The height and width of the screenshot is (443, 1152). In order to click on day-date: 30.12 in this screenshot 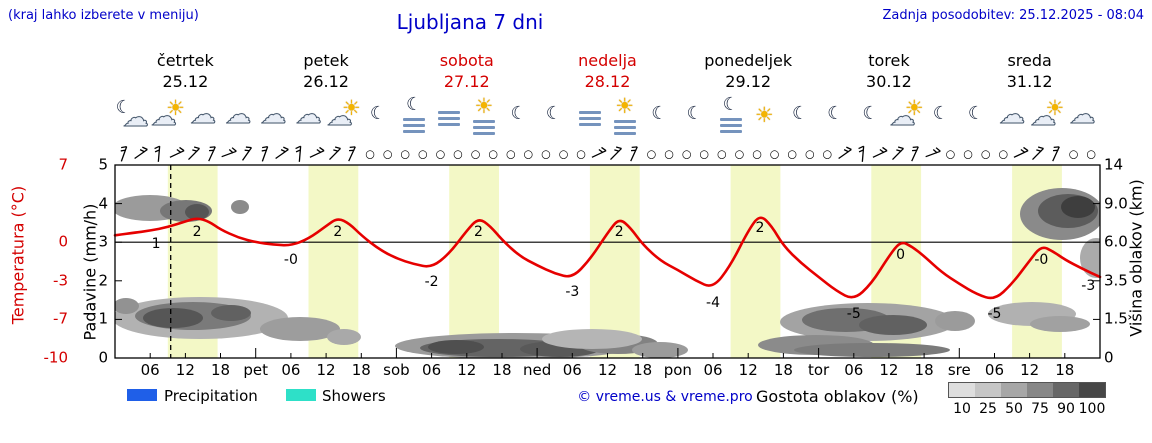, I will do `click(889, 81)`.